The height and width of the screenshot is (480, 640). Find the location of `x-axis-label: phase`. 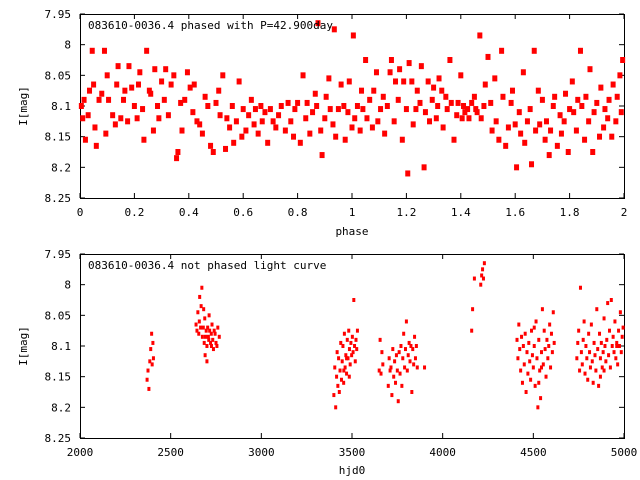

x-axis-label: phase is located at coordinates (351, 231).